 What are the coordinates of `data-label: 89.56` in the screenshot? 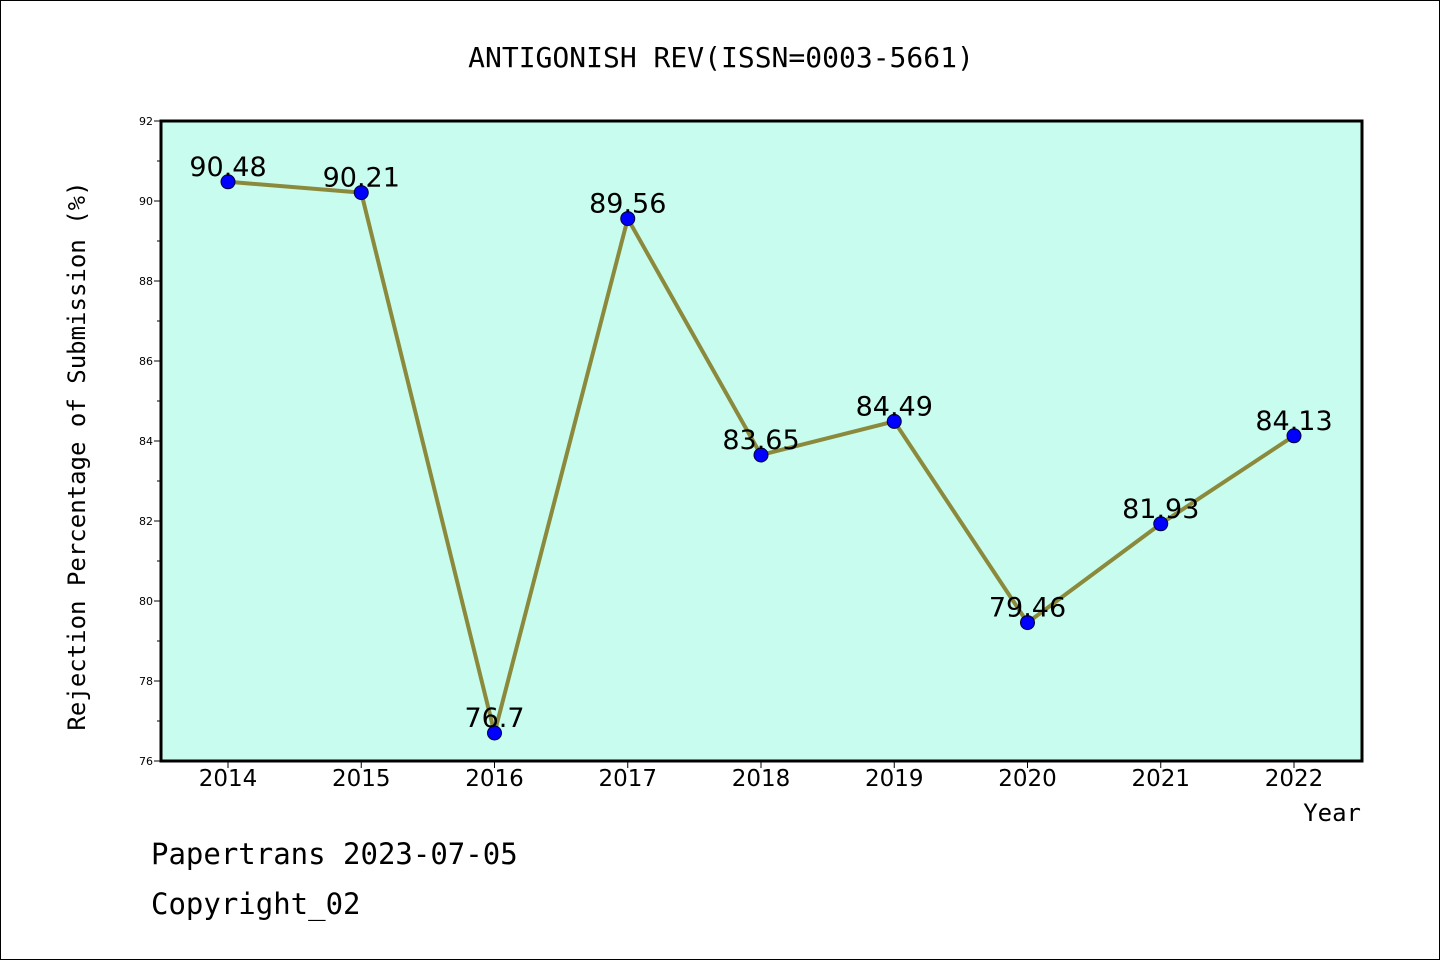 It's located at (627, 204).